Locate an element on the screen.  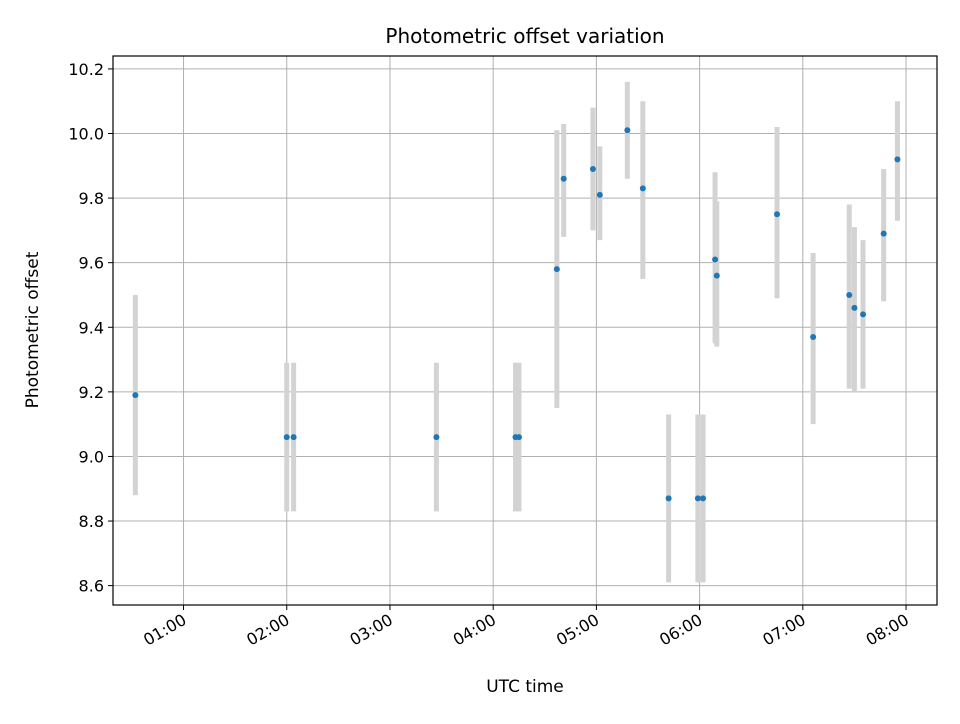
y-tick-label: 9.6 is located at coordinates (91, 263).